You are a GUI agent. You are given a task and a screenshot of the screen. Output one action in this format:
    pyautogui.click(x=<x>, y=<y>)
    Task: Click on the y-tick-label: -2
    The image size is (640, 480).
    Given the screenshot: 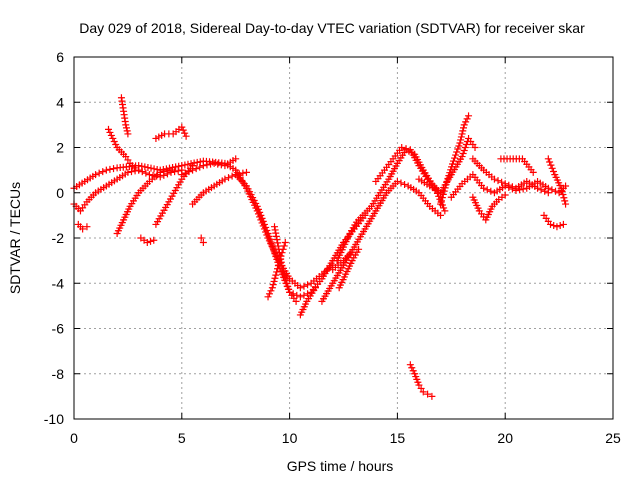 What is the action you would take?
    pyautogui.click(x=58, y=238)
    